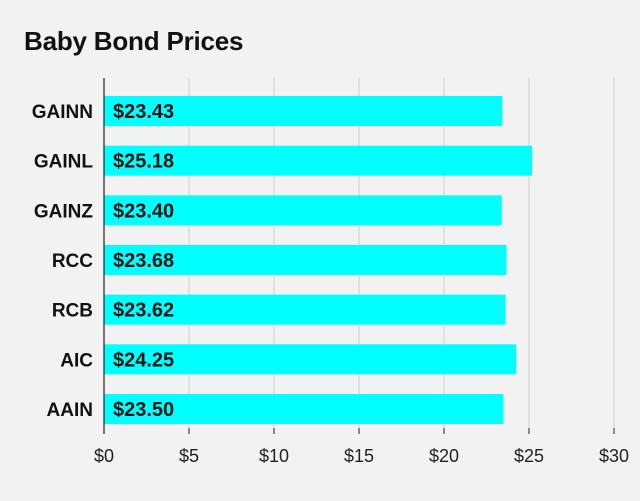  What do you see at coordinates (143, 162) in the screenshot?
I see `bar-value-label: $25.18` at bounding box center [143, 162].